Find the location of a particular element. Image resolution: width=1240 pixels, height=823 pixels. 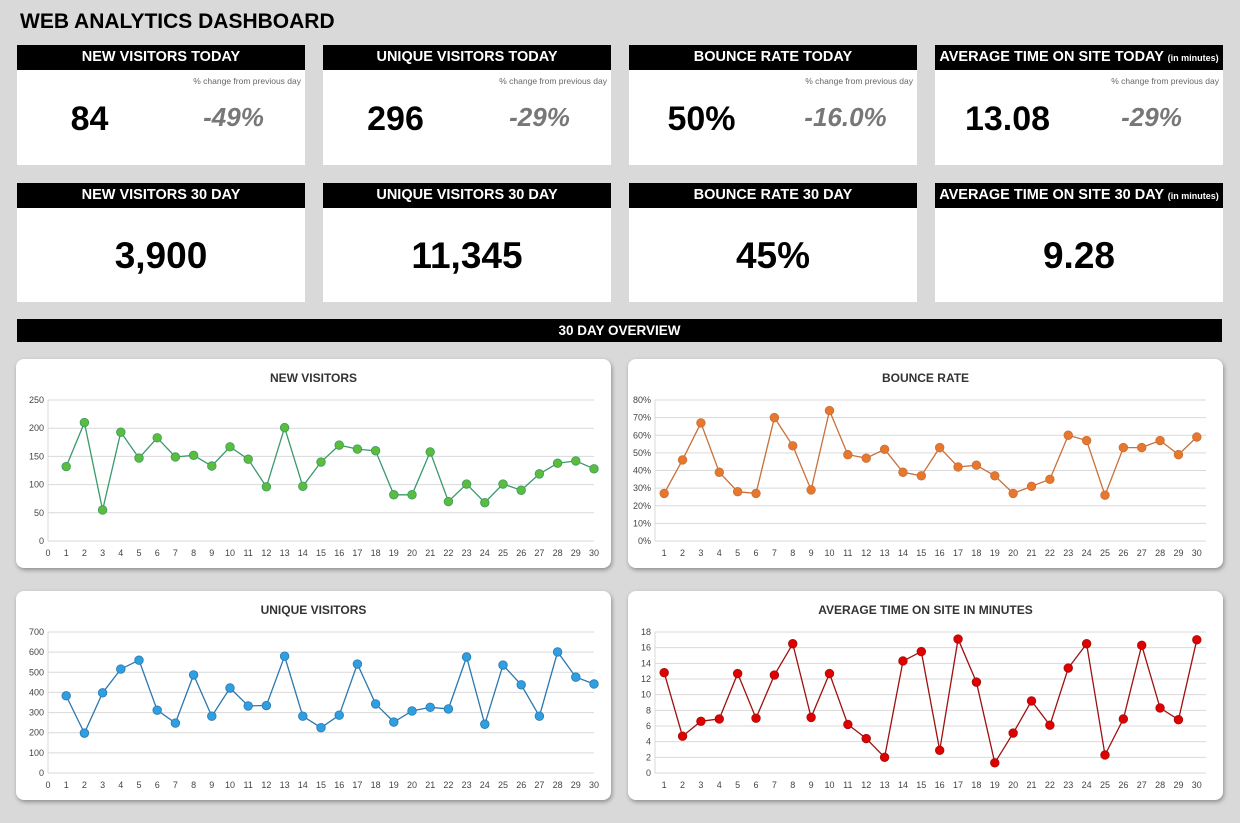

x-tick-label: 27 is located at coordinates (539, 553).